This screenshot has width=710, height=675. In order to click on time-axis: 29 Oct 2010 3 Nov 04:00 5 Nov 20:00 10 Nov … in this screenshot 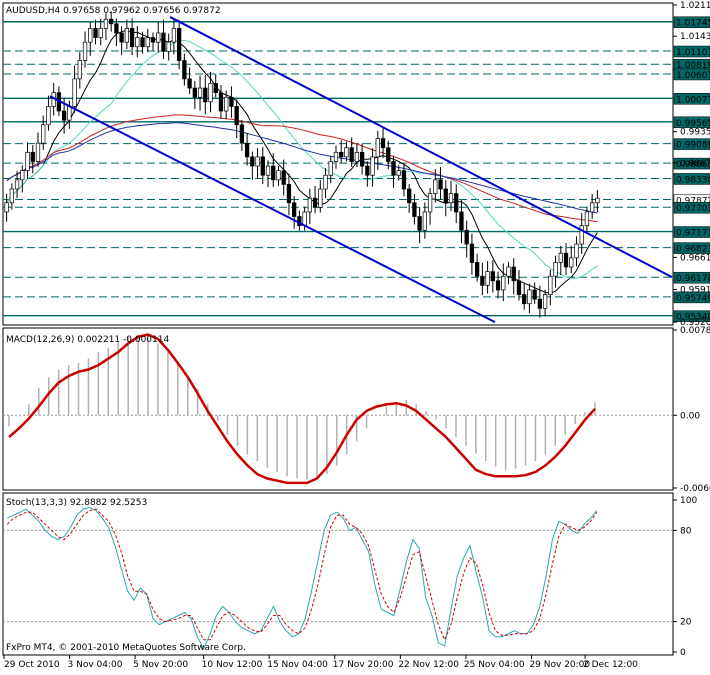, I will do `click(320, 662)`.